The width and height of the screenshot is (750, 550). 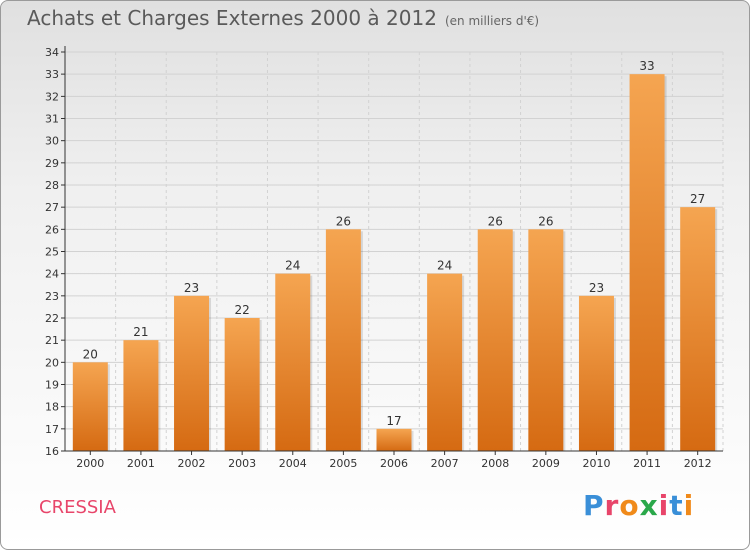 I want to click on value-label: 21, so click(x=140, y=332).